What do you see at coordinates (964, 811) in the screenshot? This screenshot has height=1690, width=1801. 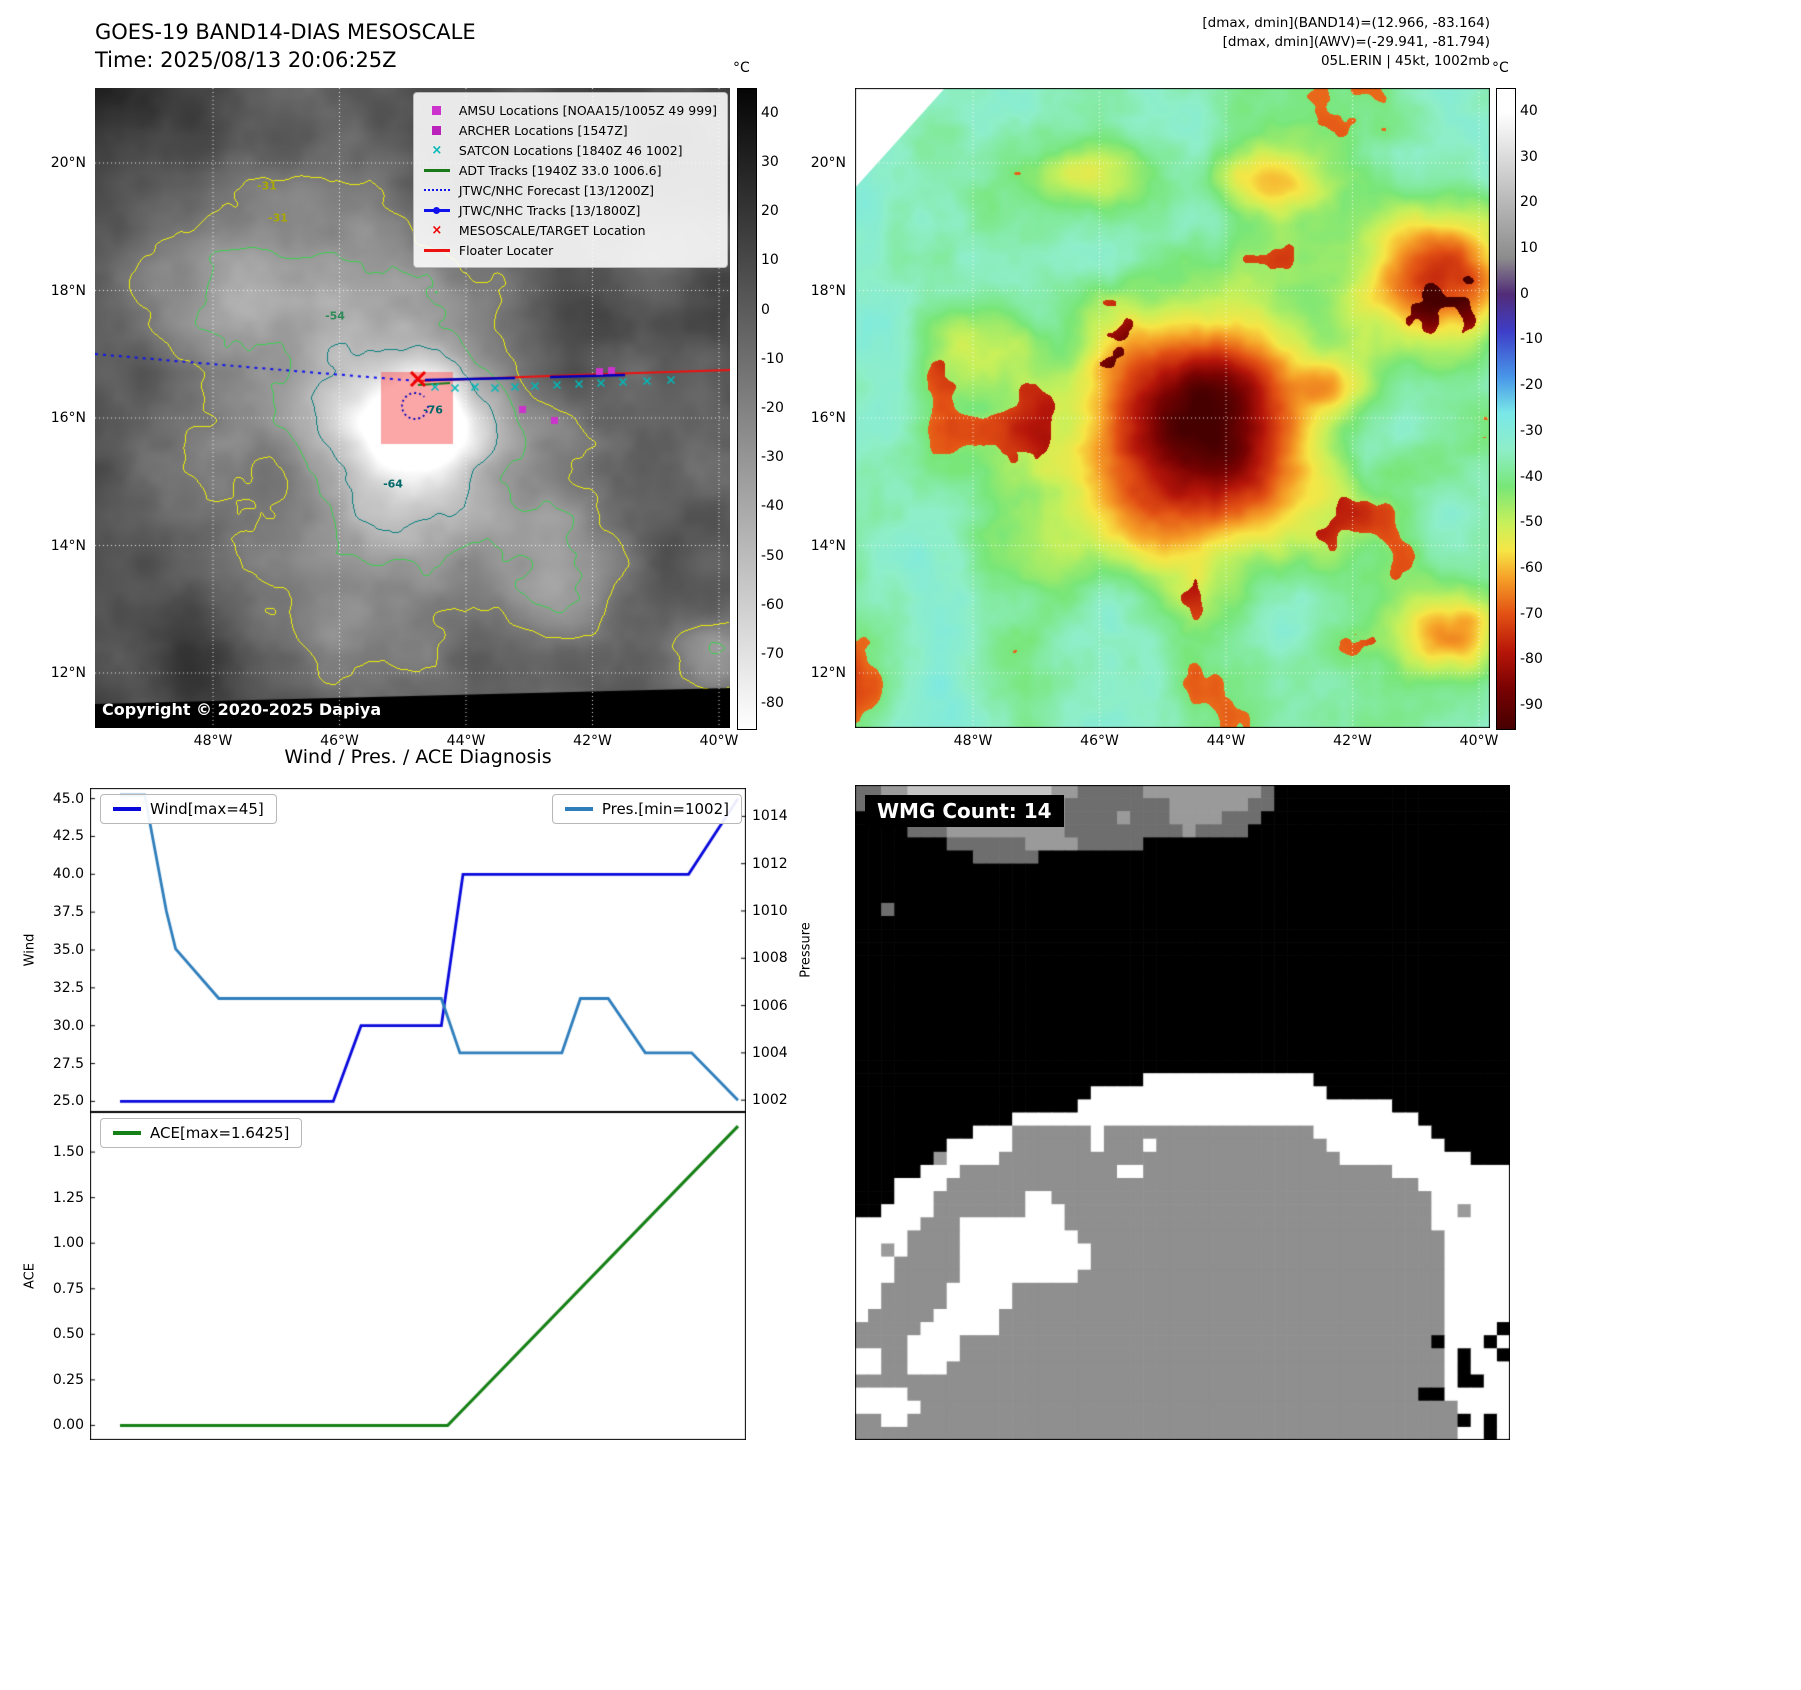 I see `wmg-count-label: WMG Count: 14` at bounding box center [964, 811].